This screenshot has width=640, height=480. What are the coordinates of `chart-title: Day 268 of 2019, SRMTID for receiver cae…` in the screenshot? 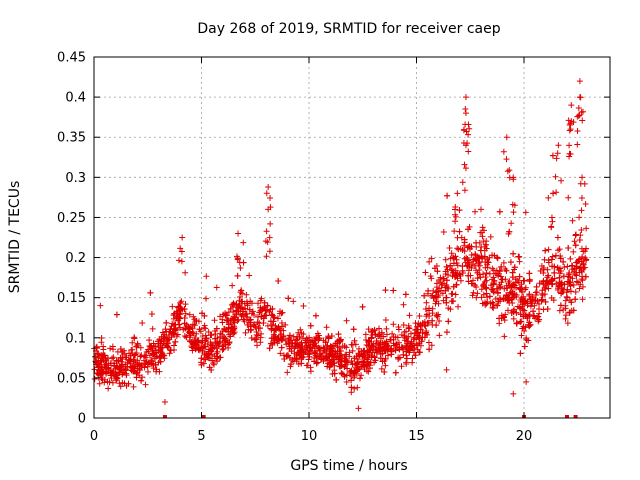 It's located at (348, 29).